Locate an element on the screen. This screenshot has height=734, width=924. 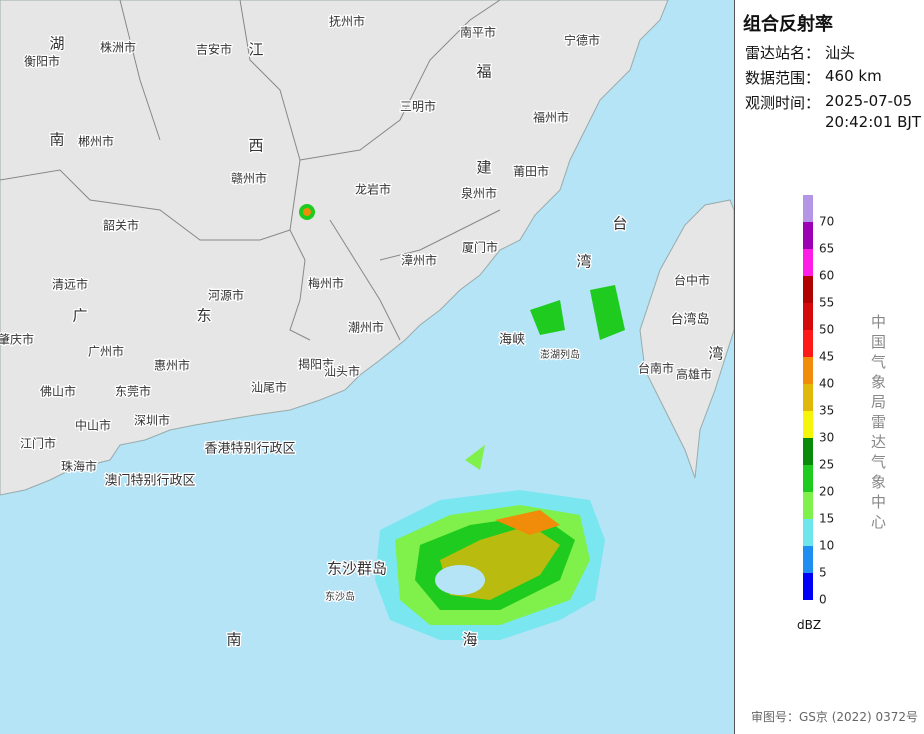
map-label: 南平市 is located at coordinates (478, 32).